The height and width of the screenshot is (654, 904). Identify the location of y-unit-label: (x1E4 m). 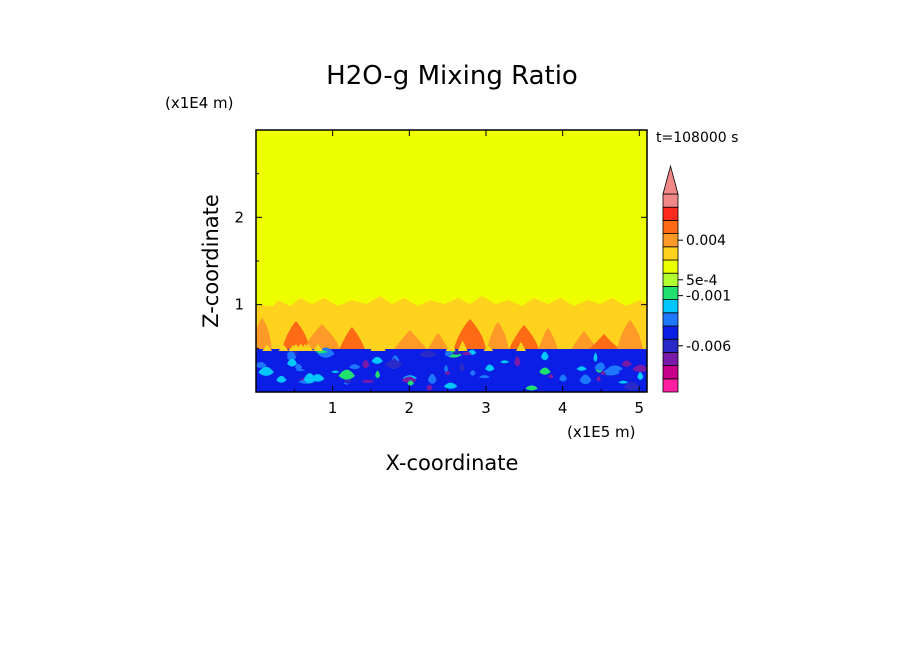
(199, 103).